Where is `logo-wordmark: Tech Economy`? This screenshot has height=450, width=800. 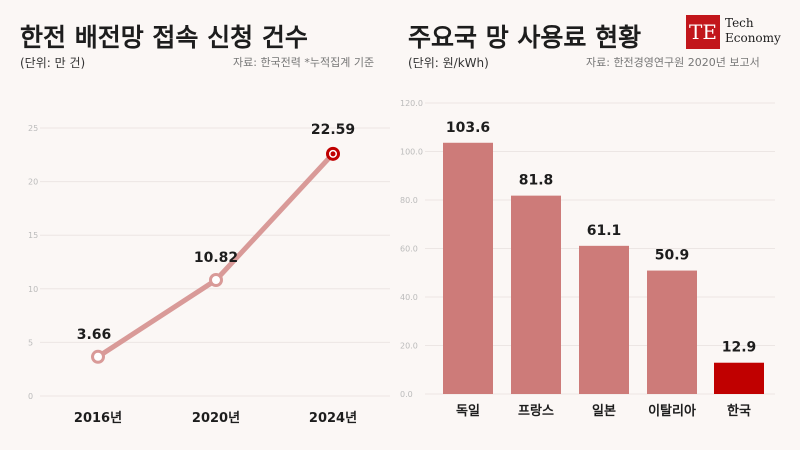
logo-wordmark: Tech Economy is located at coordinates (753, 31).